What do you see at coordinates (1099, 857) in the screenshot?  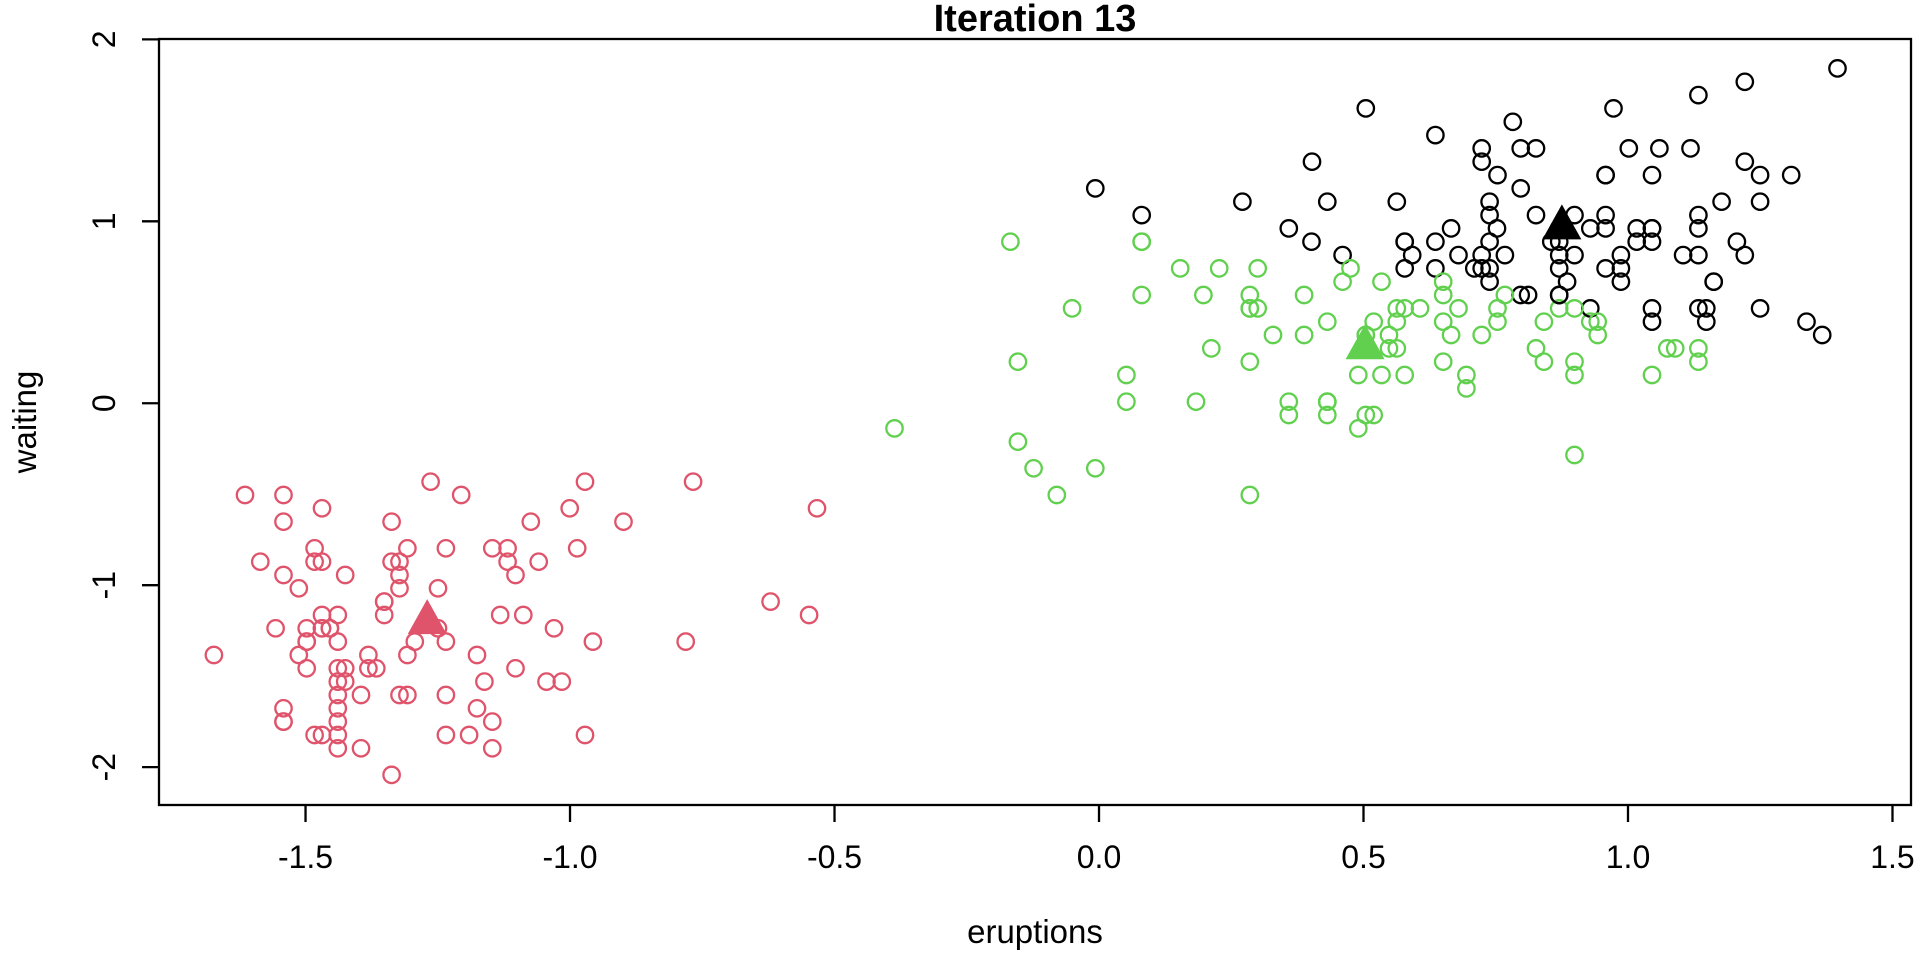 I see `x-axis-tick-label: 0.0` at bounding box center [1099, 857].